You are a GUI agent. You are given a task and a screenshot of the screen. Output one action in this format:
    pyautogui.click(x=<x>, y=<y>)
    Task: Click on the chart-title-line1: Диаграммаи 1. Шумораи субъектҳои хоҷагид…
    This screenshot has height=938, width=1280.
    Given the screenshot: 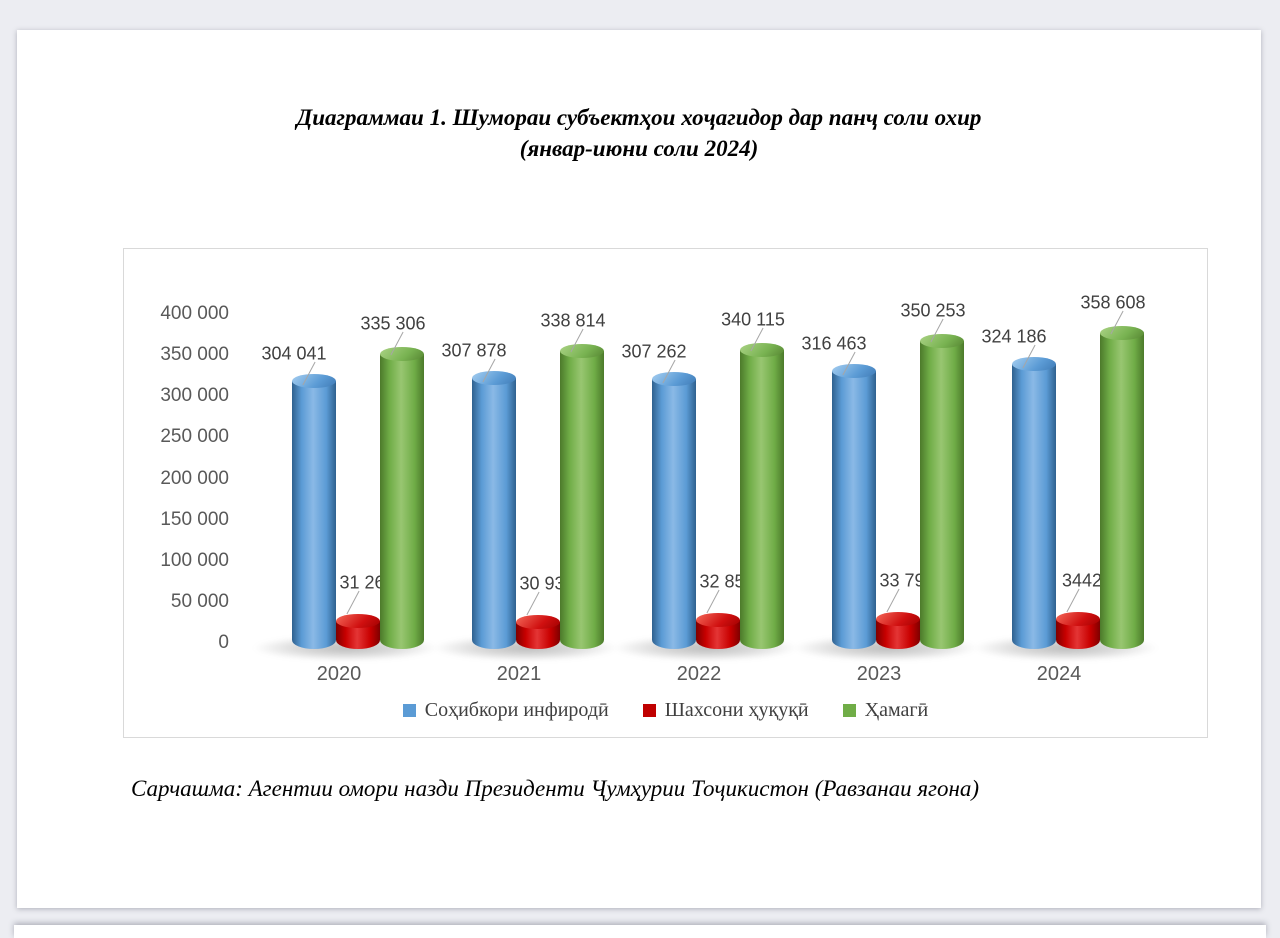 What is the action you would take?
    pyautogui.click(x=639, y=117)
    